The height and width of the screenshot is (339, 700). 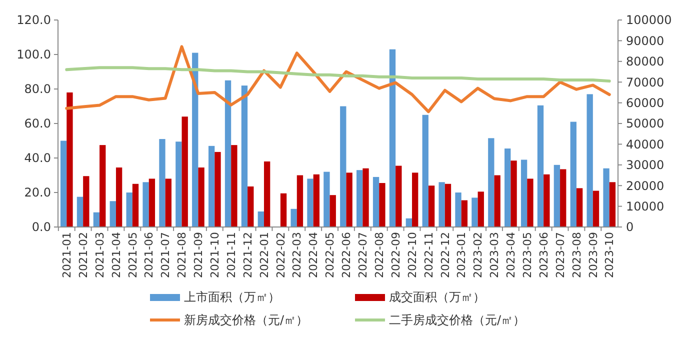 I want to click on x-tick-label: 2021-01, so click(x=67, y=255).